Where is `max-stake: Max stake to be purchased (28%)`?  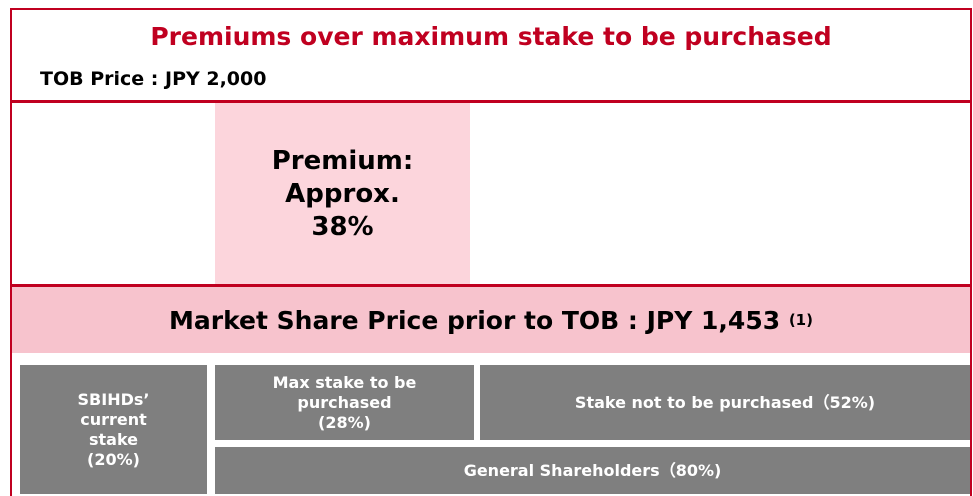
max-stake: Max stake to be purchased (28%) is located at coordinates (344, 402).